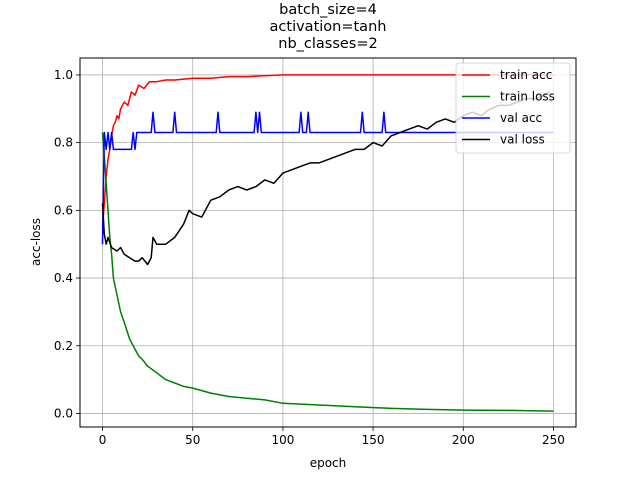  I want to click on chart-title-line-2: activation=tanh, so click(328, 27).